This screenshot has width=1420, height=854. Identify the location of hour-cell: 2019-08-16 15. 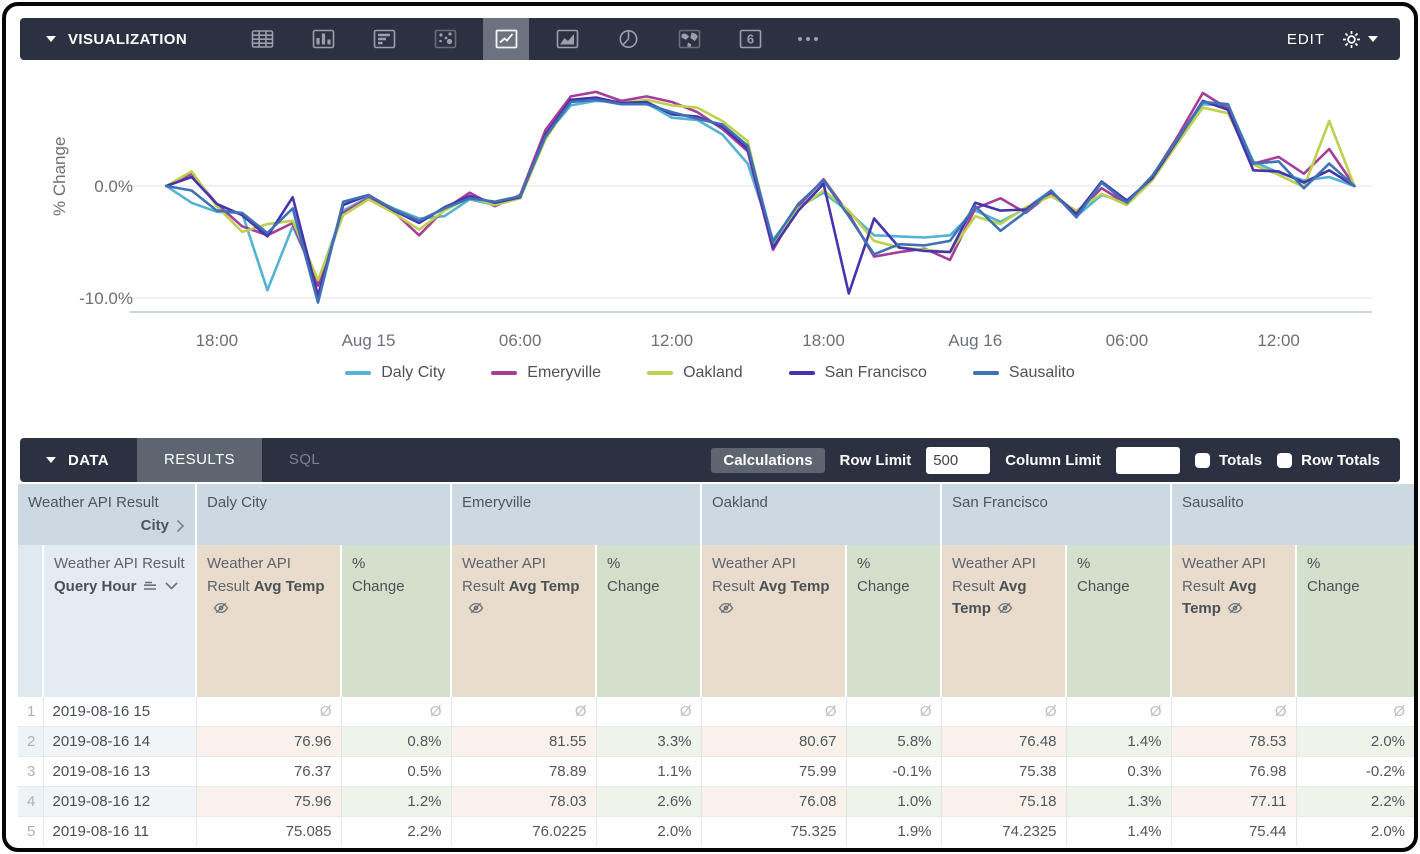
(119, 712).